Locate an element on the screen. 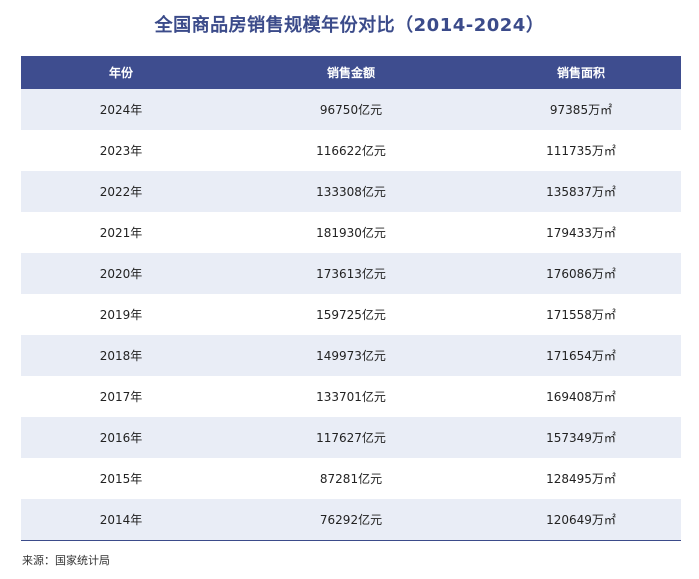 This screenshot has width=699, height=579. source-note: 来源：国家统计局 is located at coordinates (66, 560).